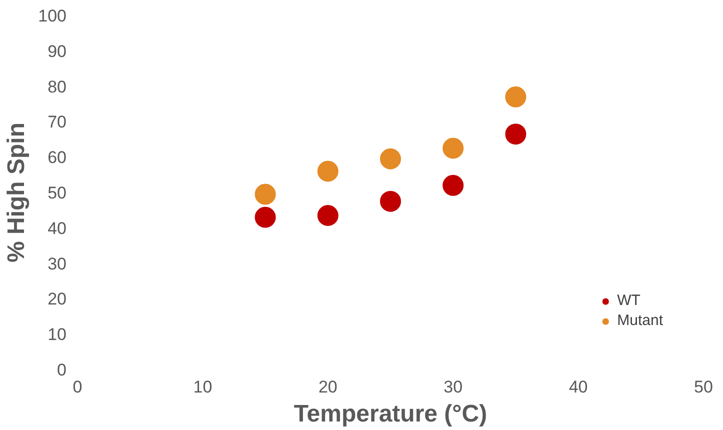 The image size is (723, 430). What do you see at coordinates (57, 264) in the screenshot?
I see `y-tick-label: 30` at bounding box center [57, 264].